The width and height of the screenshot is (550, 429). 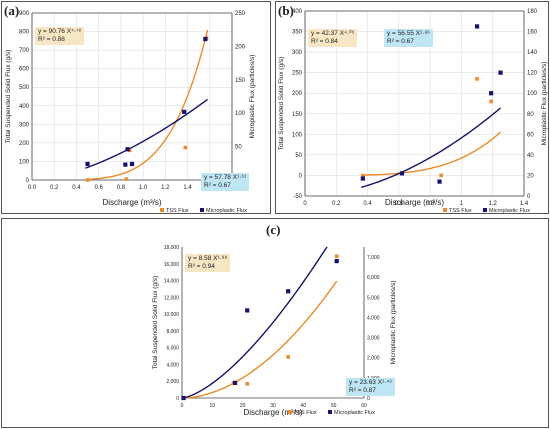 What do you see at coordinates (24, 70) in the screenshot?
I see `chart-a-y-left-tick-label: 600` at bounding box center [24, 70].